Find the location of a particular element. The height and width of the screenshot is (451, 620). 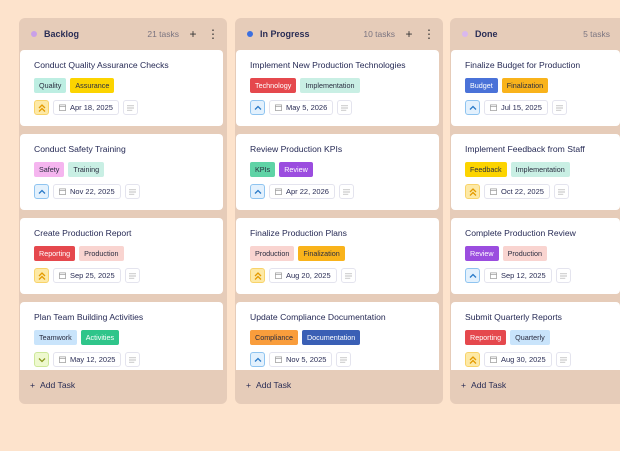

tag: Budget is located at coordinates (481, 85).